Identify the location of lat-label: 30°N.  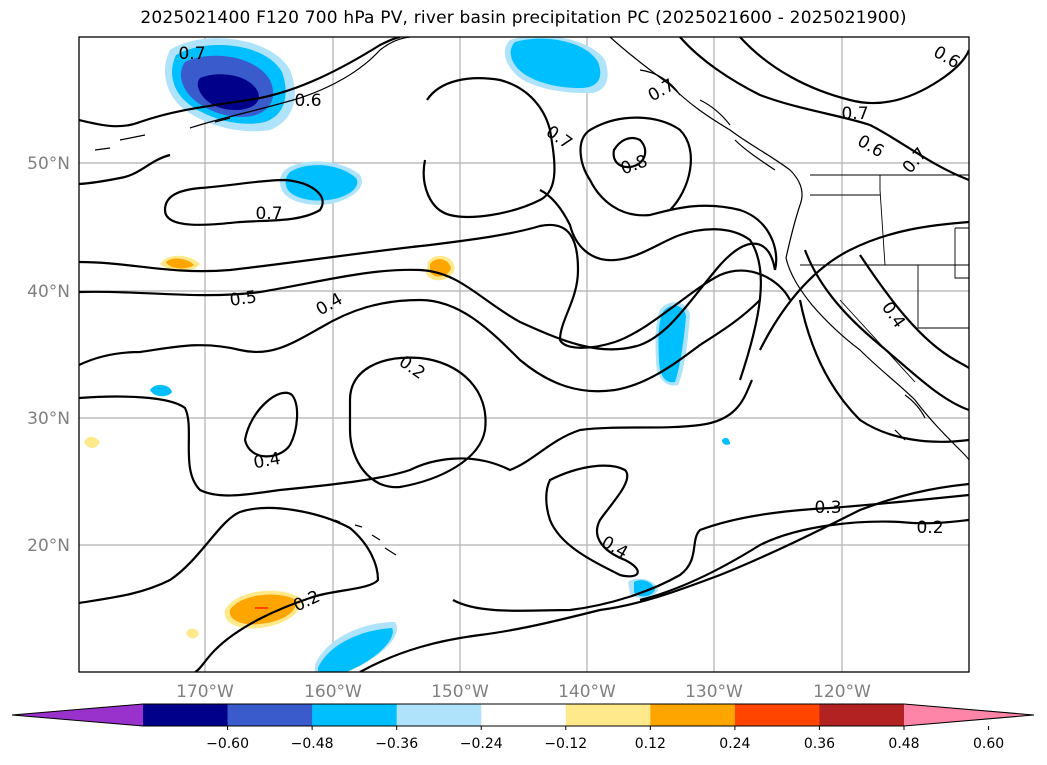
(48, 419).